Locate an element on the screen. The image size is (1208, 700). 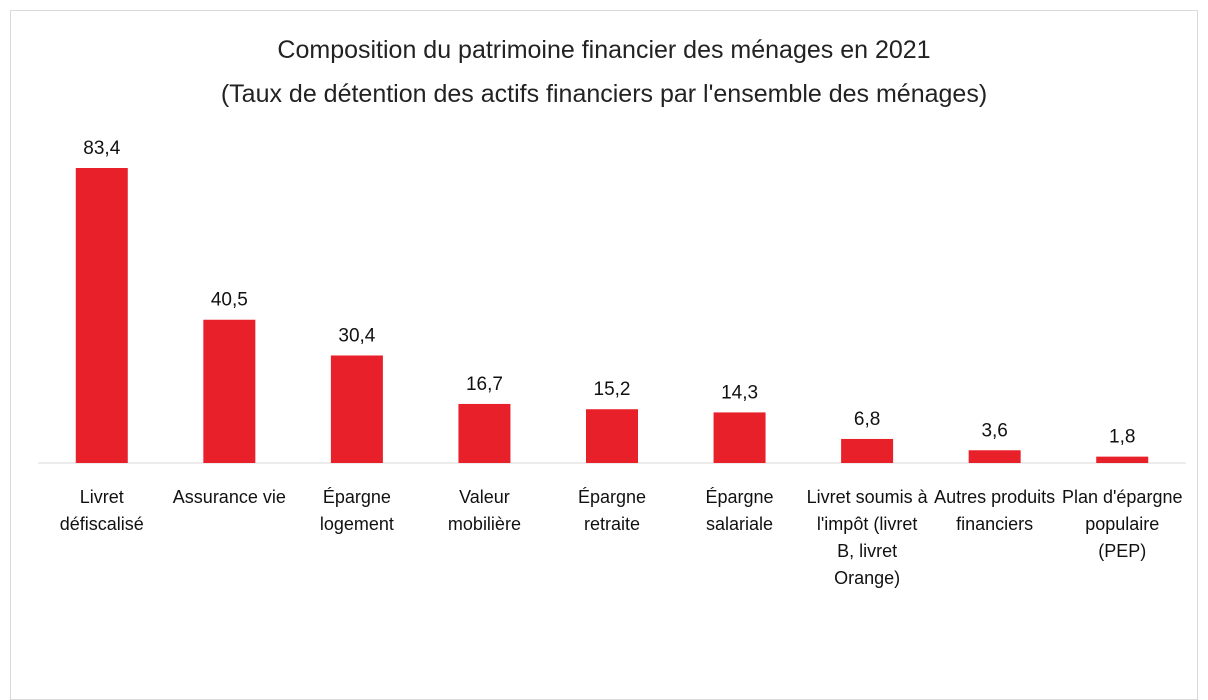
data-label: 16,7 is located at coordinates (484, 384).